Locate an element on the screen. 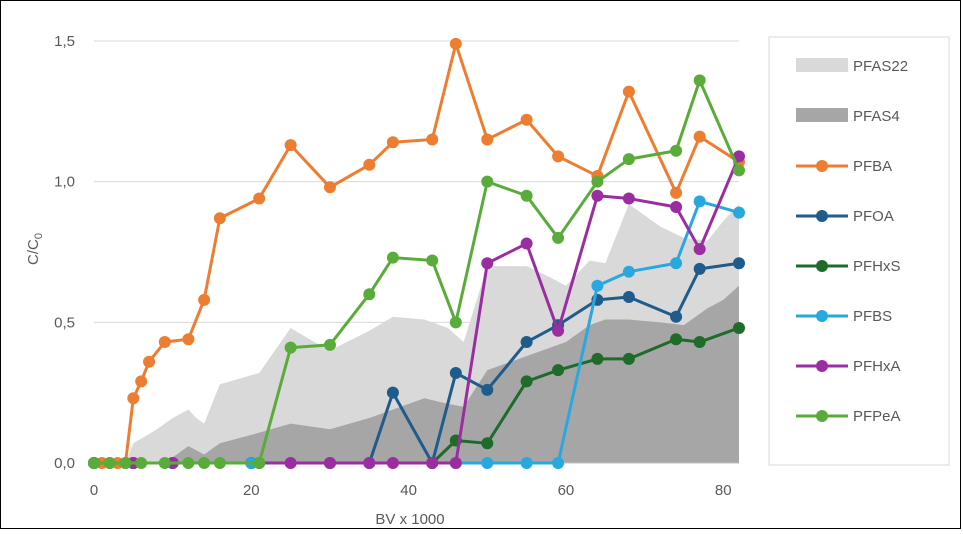  y-axis-title: C/C0 is located at coordinates (35, 249).